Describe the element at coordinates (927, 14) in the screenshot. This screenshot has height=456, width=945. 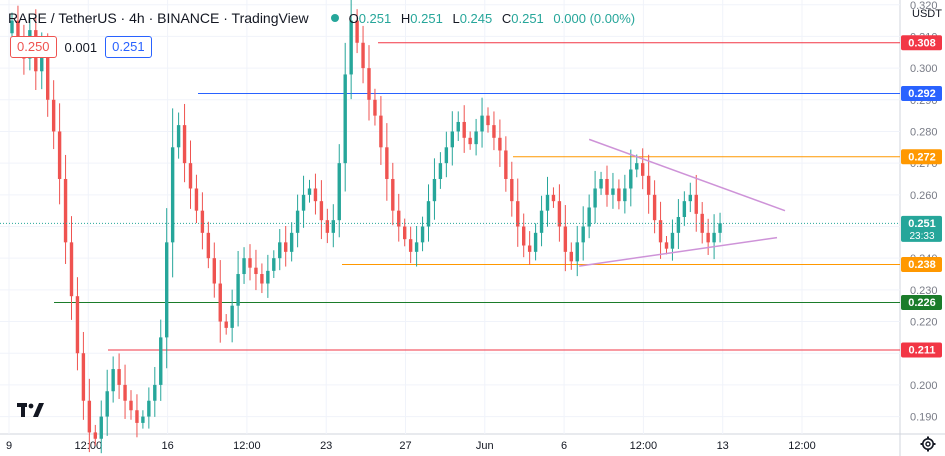
I see `currency-selector: USDT` at that location.